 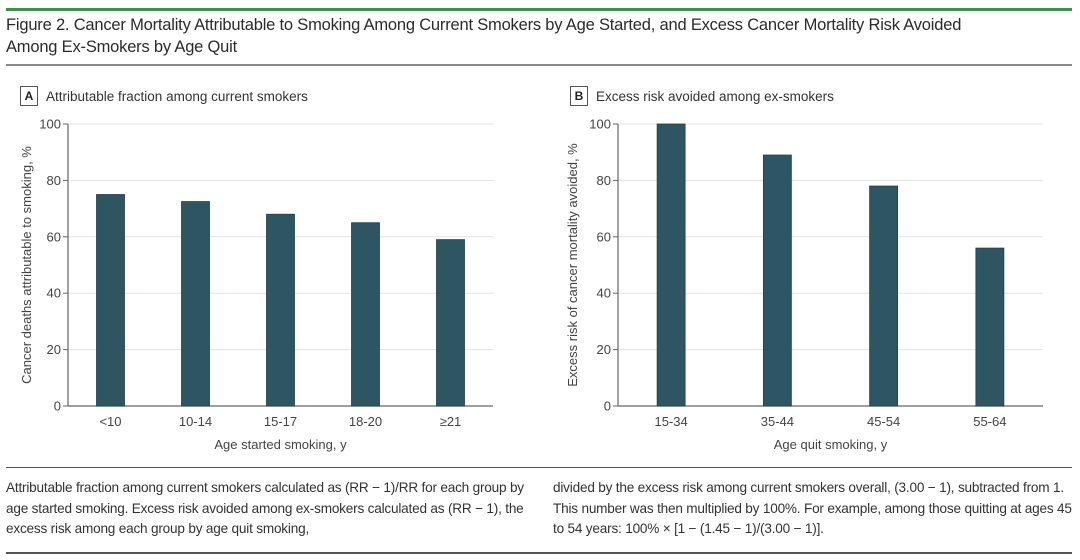 I want to click on figure-title-rule, so click(x=539, y=65).